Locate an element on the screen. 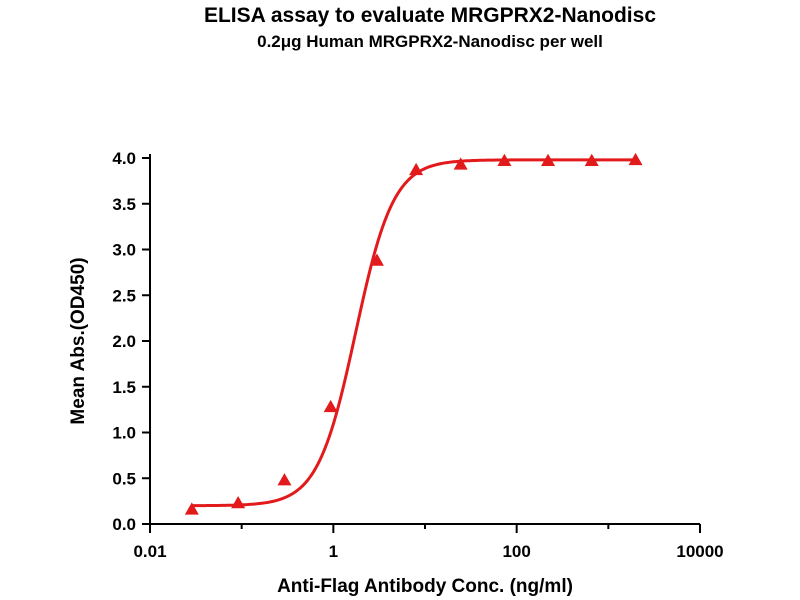  y-tick-label: 4.0 is located at coordinates (124, 158).